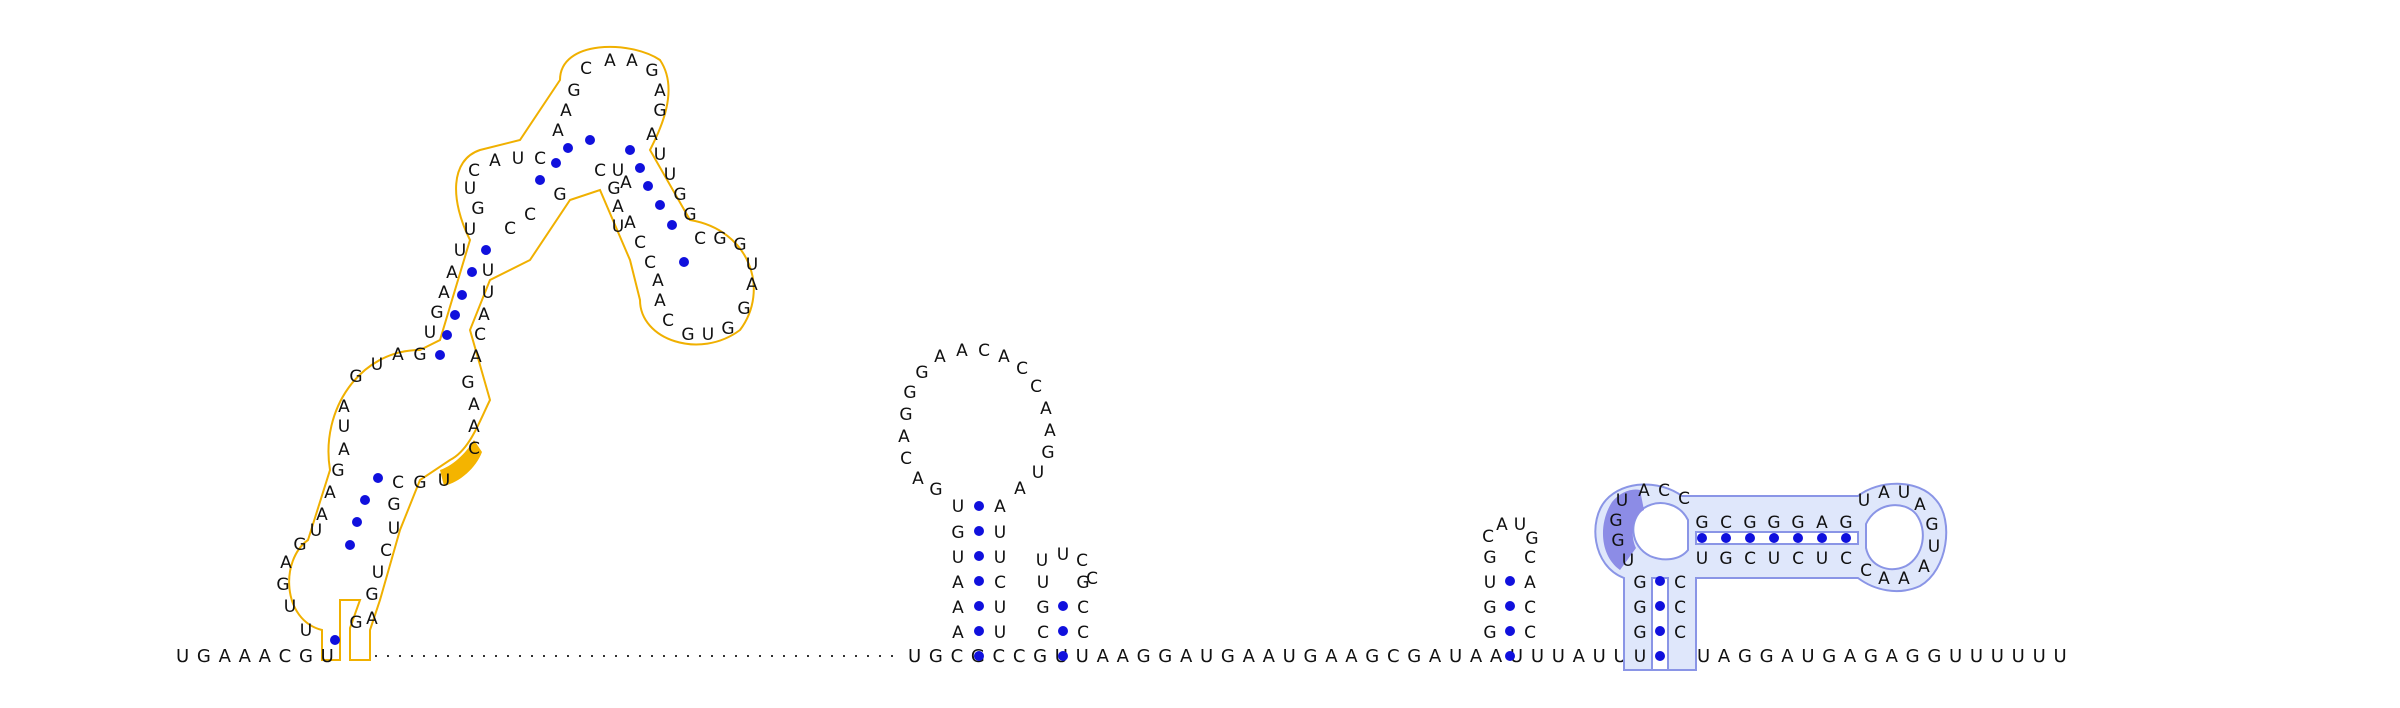 The height and width of the screenshot is (708, 2400). Describe the element at coordinates (509, 390) in the screenshot. I see `orange-pair-dots` at that location.